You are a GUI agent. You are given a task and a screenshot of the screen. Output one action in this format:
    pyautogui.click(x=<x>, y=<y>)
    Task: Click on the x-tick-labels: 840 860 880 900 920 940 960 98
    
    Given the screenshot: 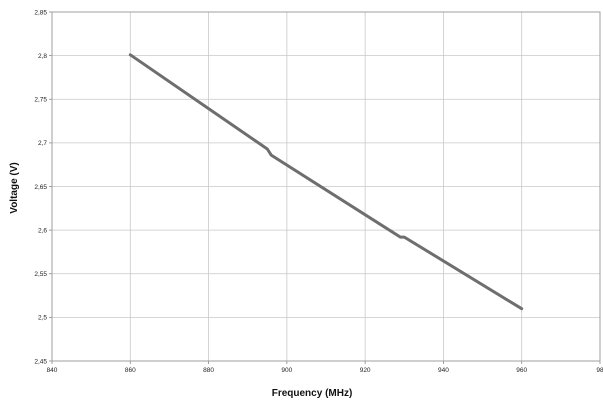 What is the action you would take?
    pyautogui.click(x=325, y=370)
    